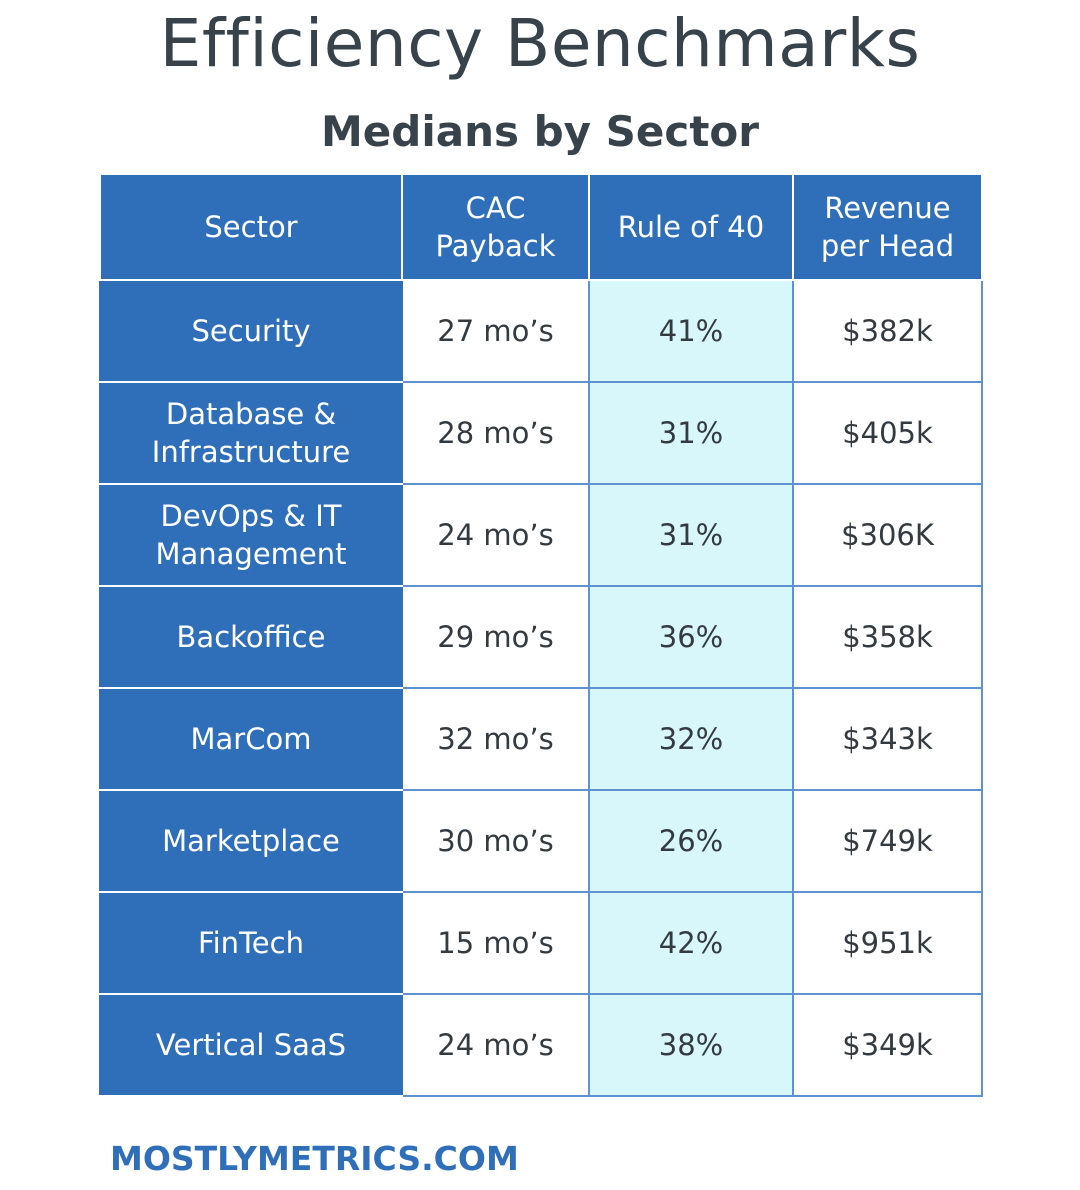  Describe the element at coordinates (887, 535) in the screenshot. I see `revenue-per-head-cell: $306K` at that location.